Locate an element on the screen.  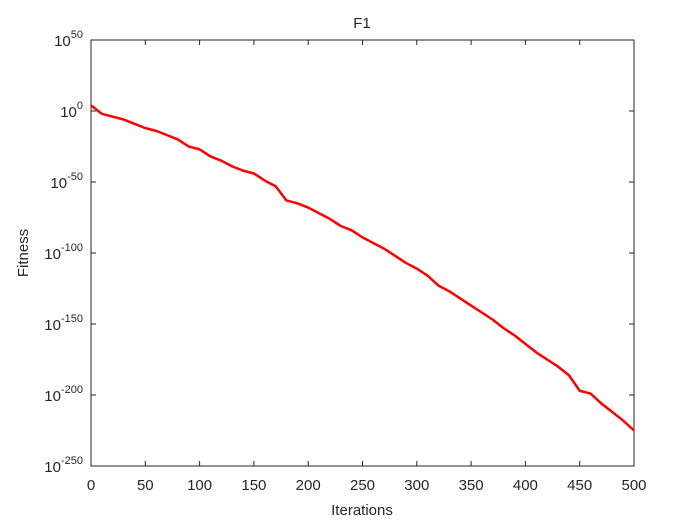
y-tick-exponent: -50 is located at coordinates (75, 177).